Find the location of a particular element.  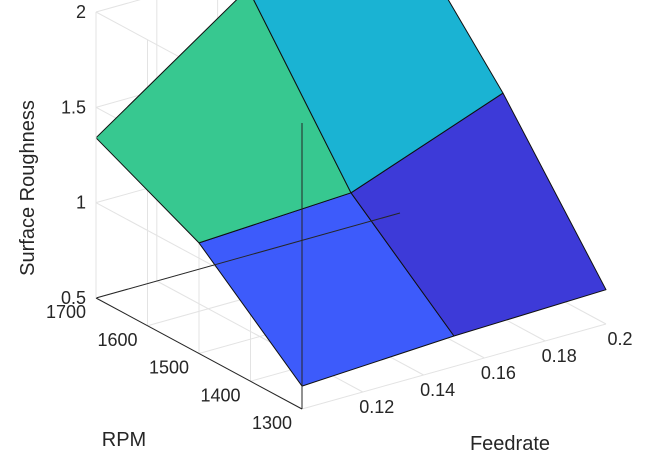

z-tick-label: 0.5 is located at coordinates (73, 298).